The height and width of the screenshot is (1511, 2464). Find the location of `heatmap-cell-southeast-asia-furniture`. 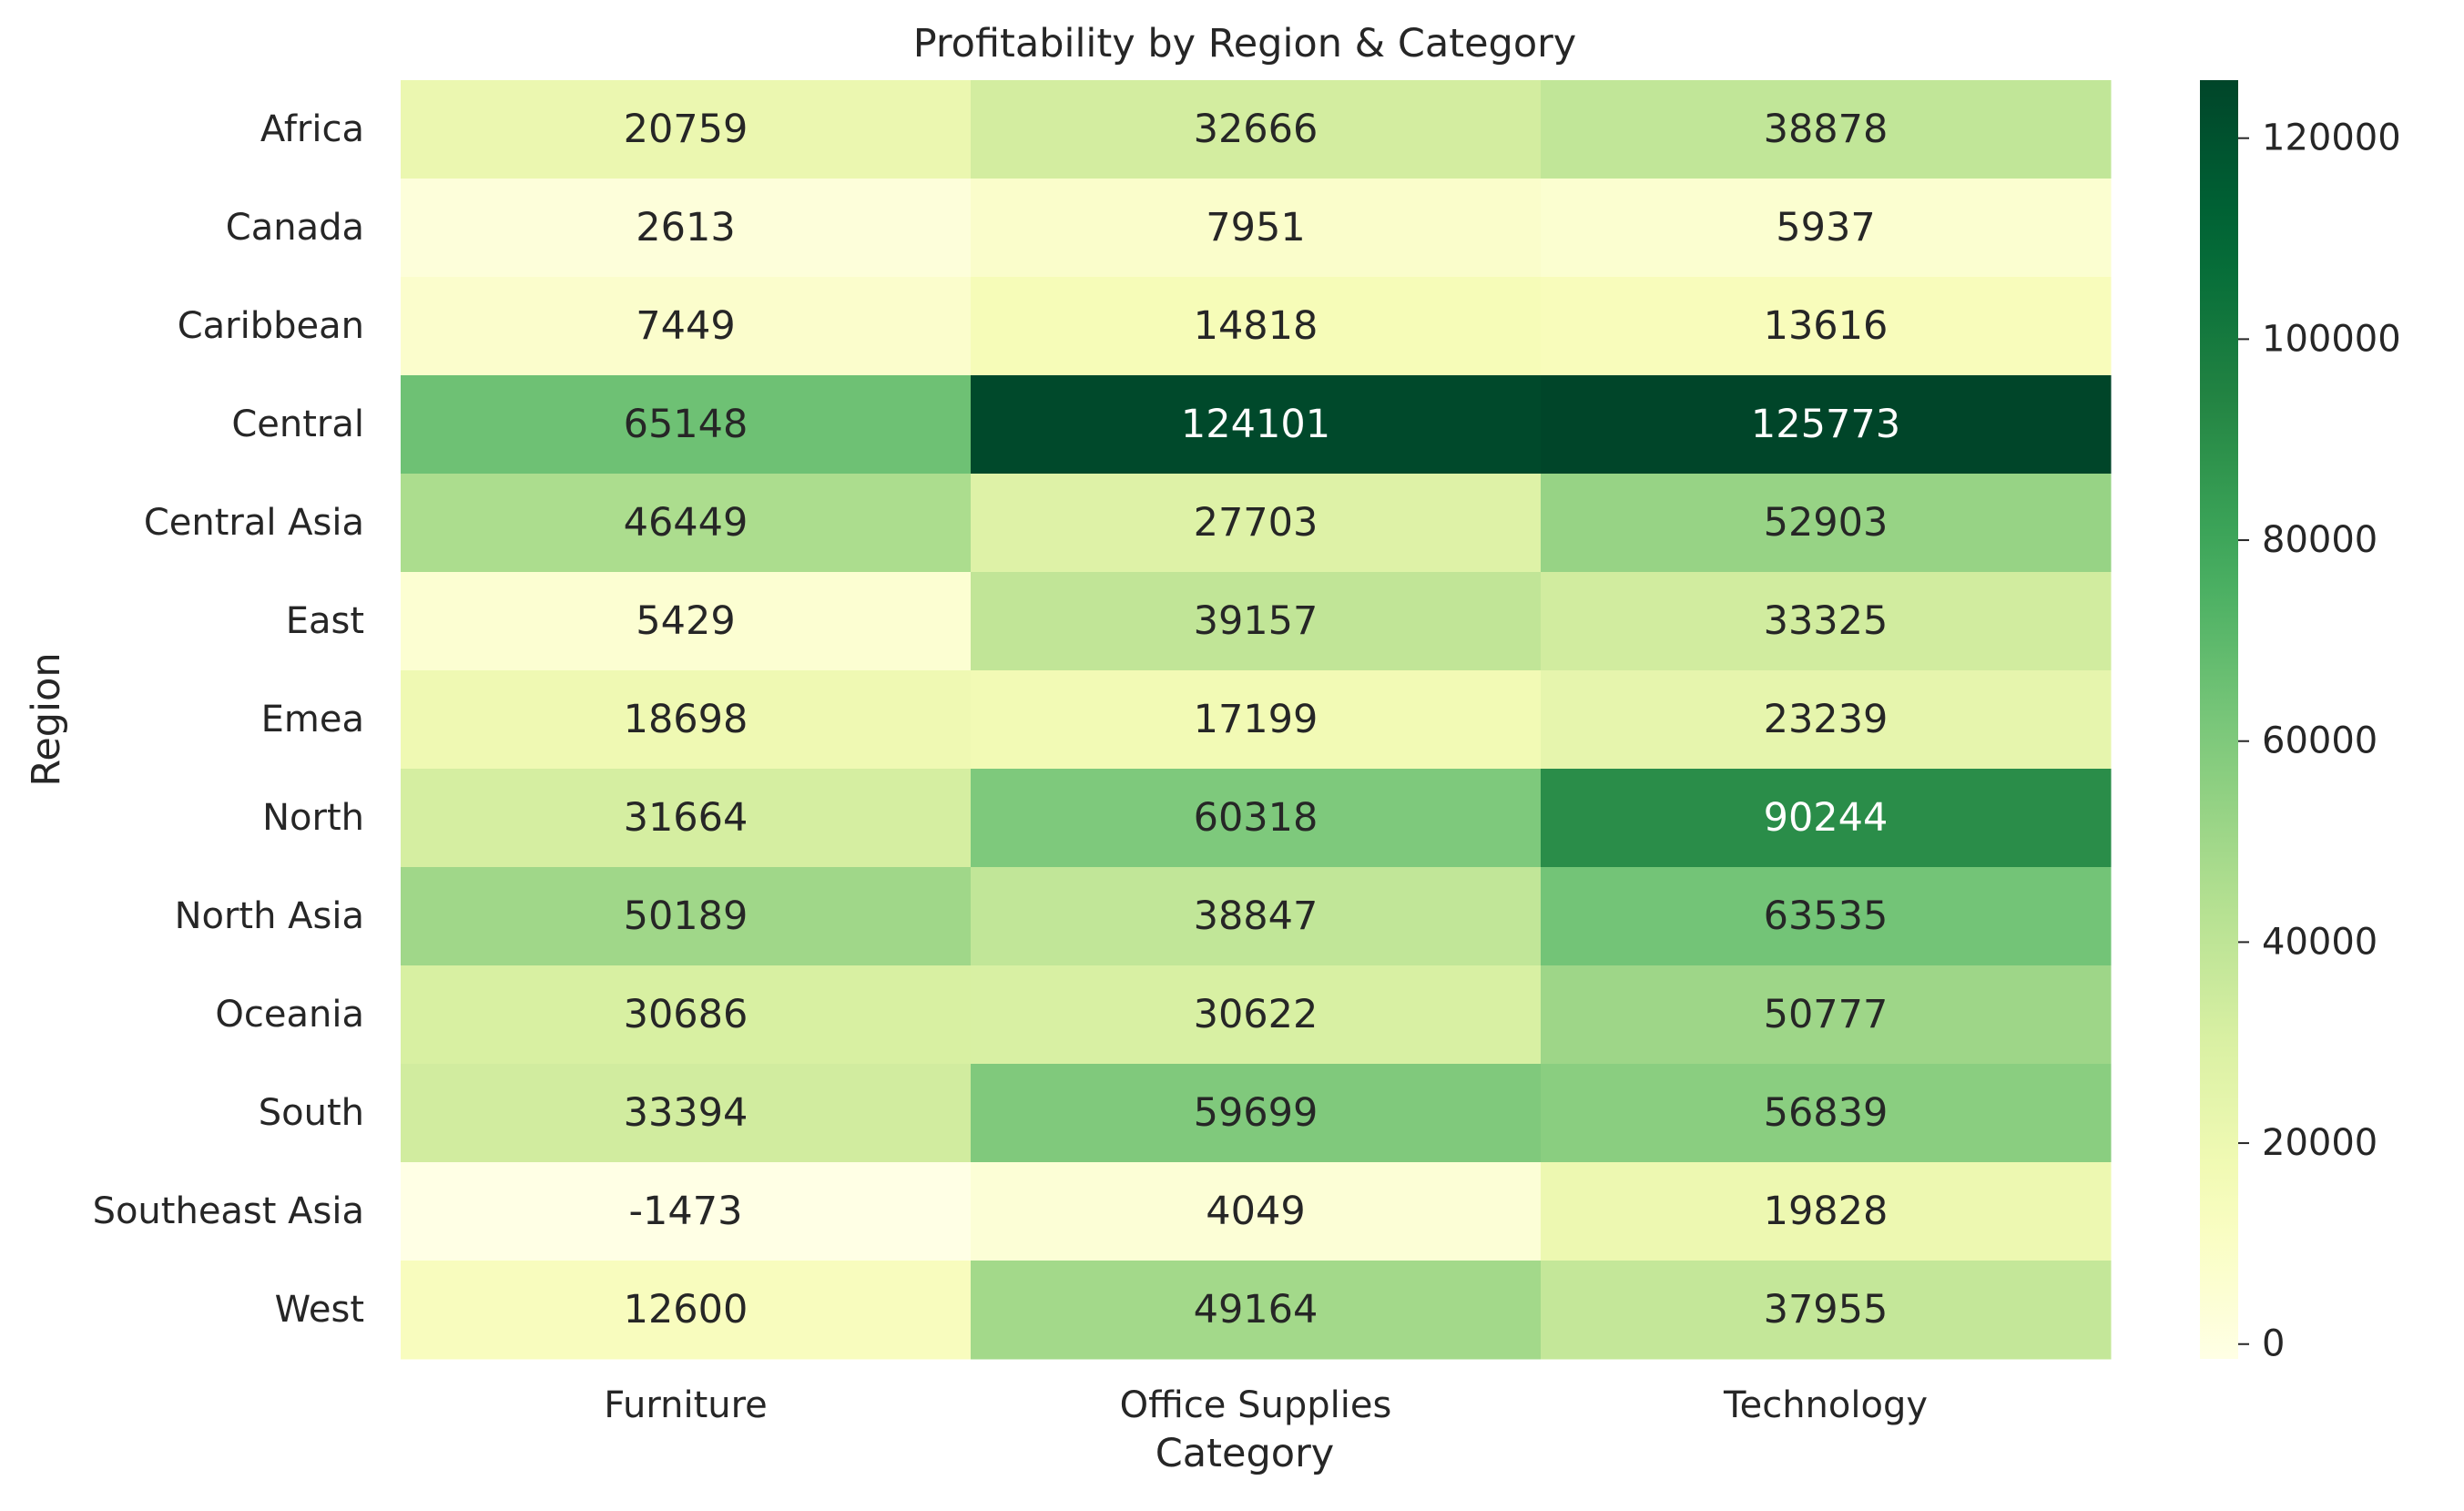

heatmap-cell-southeast-asia-furniture is located at coordinates (686, 1211).